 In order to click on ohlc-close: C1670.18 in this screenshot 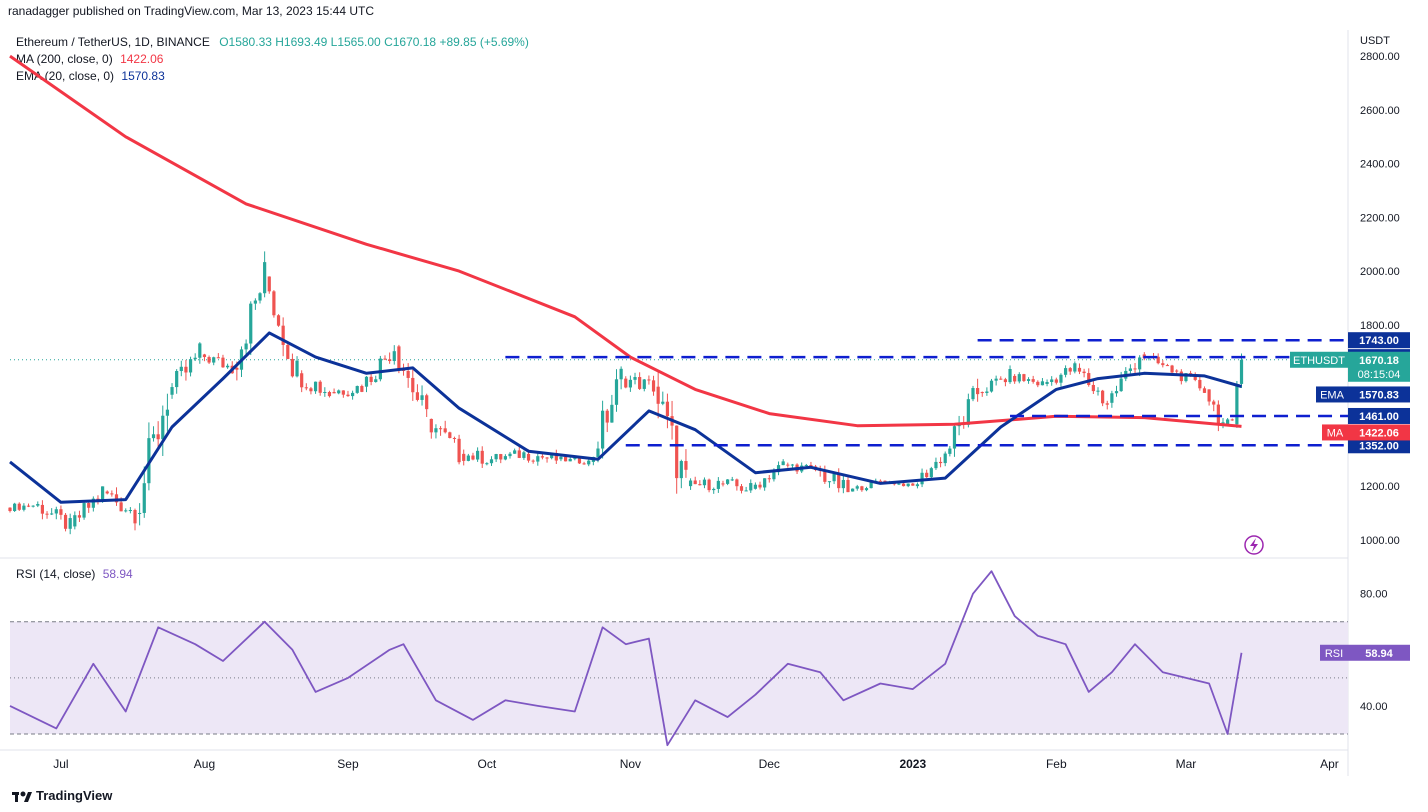, I will do `click(410, 42)`.